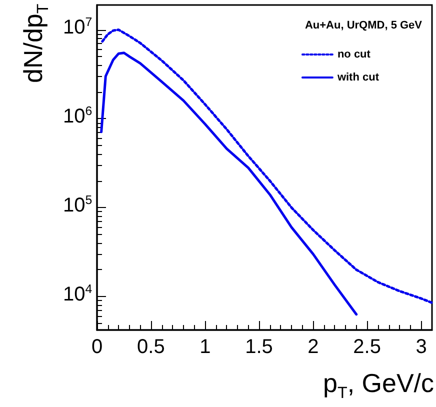 Image resolution: width=436 pixels, height=407 pixels. Describe the element at coordinates (77, 116) in the screenshot. I see `y-tick-label: 10$^{6}$` at that location.